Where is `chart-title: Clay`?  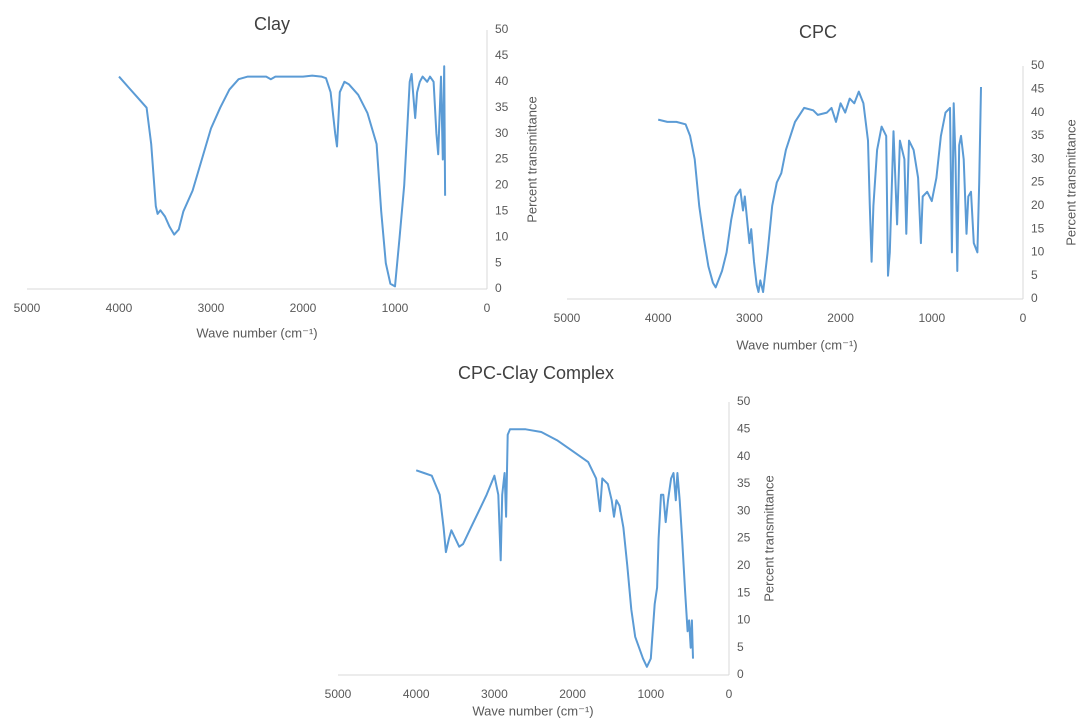 chart-title: Clay is located at coordinates (272, 24).